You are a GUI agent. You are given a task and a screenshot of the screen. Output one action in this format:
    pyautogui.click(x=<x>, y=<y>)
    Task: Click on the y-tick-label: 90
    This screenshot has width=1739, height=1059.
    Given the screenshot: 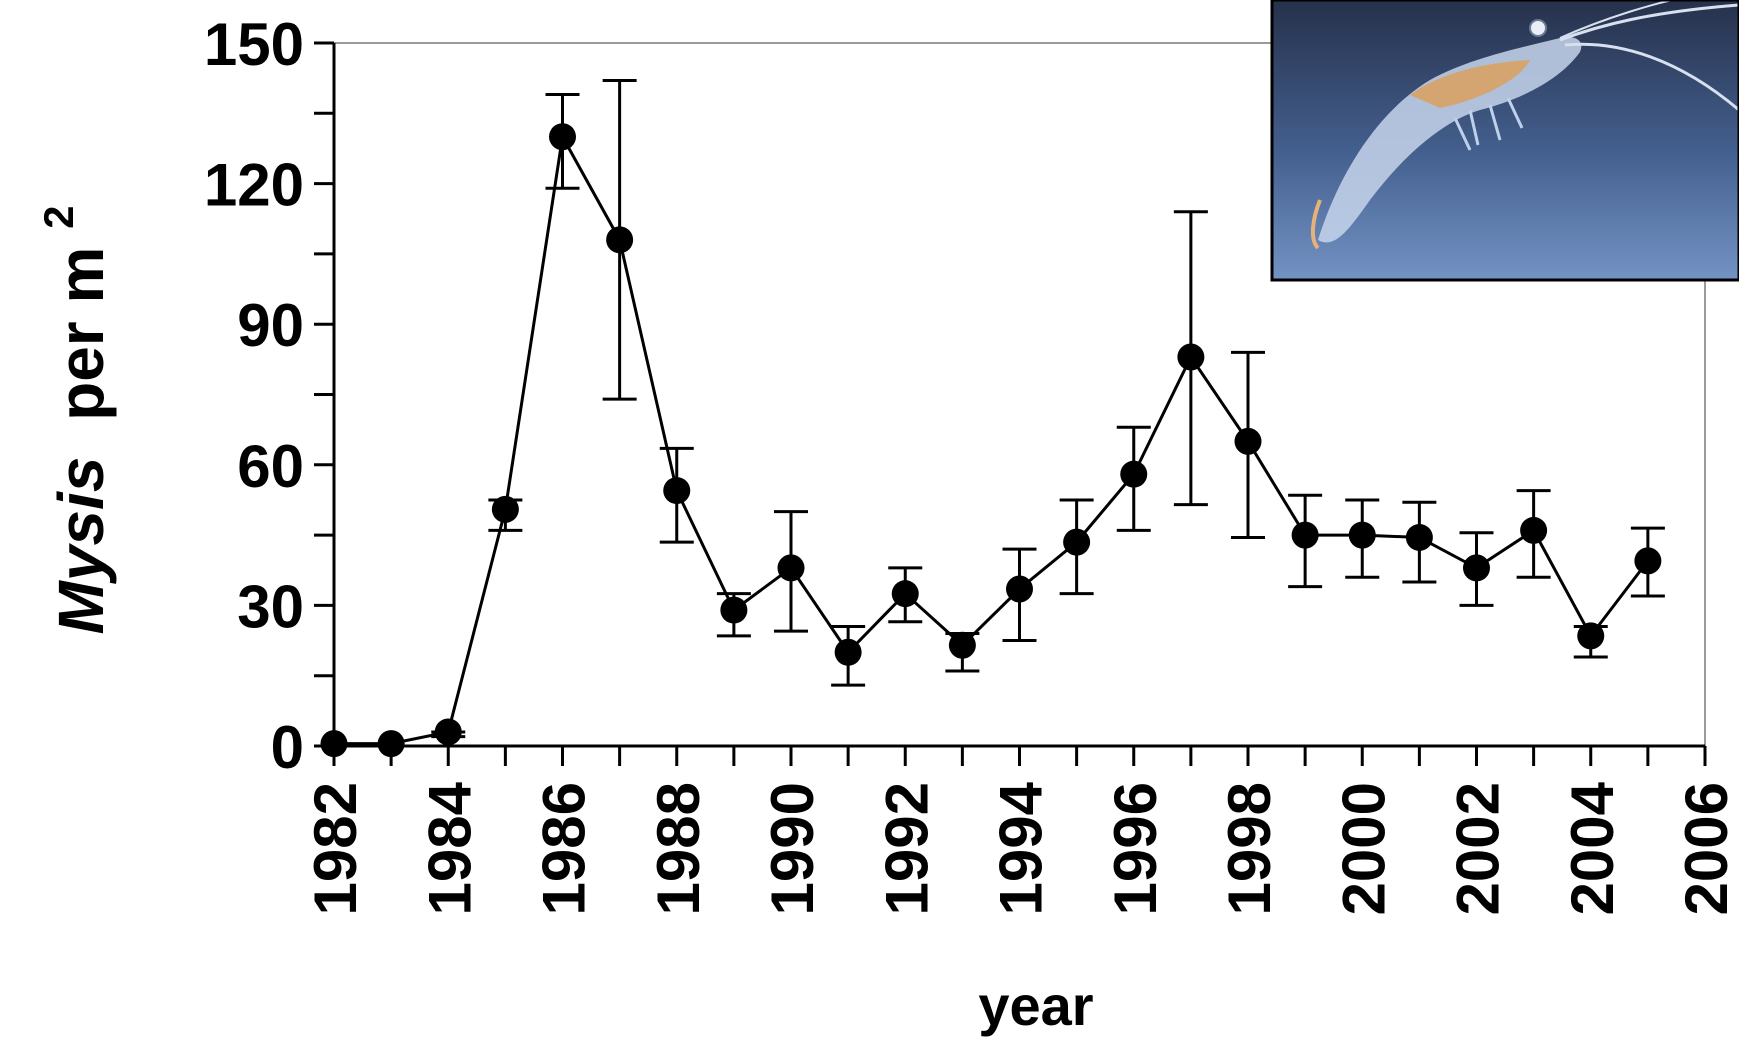 What is the action you would take?
    pyautogui.click(x=270, y=325)
    